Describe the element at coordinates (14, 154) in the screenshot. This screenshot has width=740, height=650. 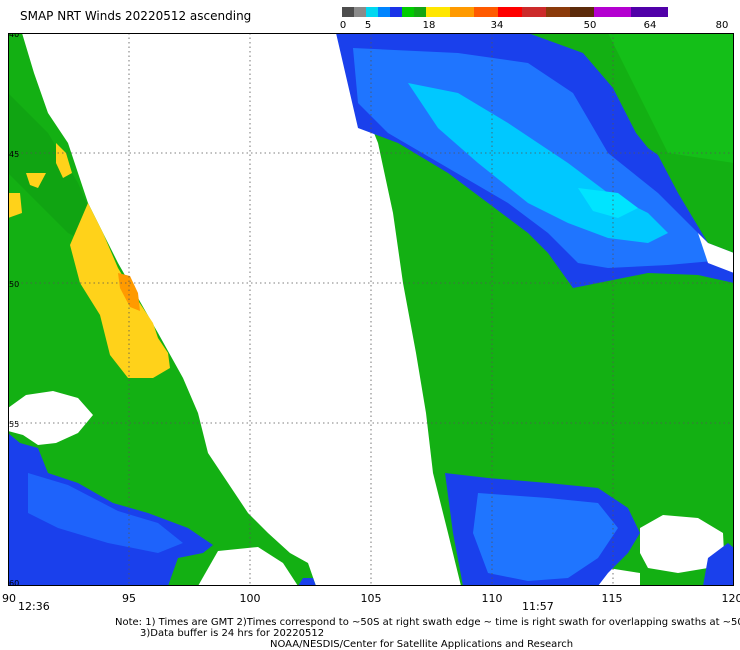
I see `y-tick-label: 45` at that location.